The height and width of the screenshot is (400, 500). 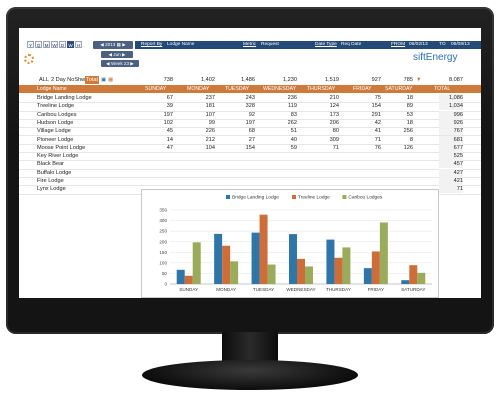 I want to click on year-value: 2013, so click(x=110, y=44).